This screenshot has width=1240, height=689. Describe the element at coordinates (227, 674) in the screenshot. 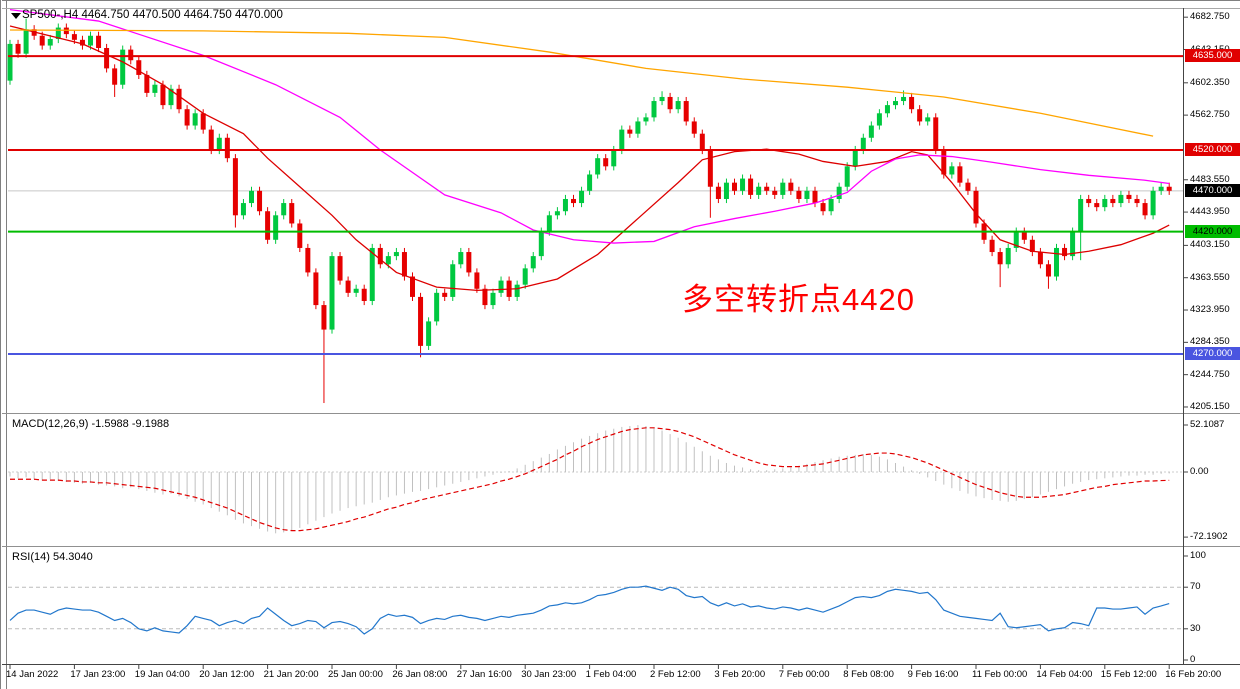

I see `time-axis-label: 20 Jan 12:00` at that location.